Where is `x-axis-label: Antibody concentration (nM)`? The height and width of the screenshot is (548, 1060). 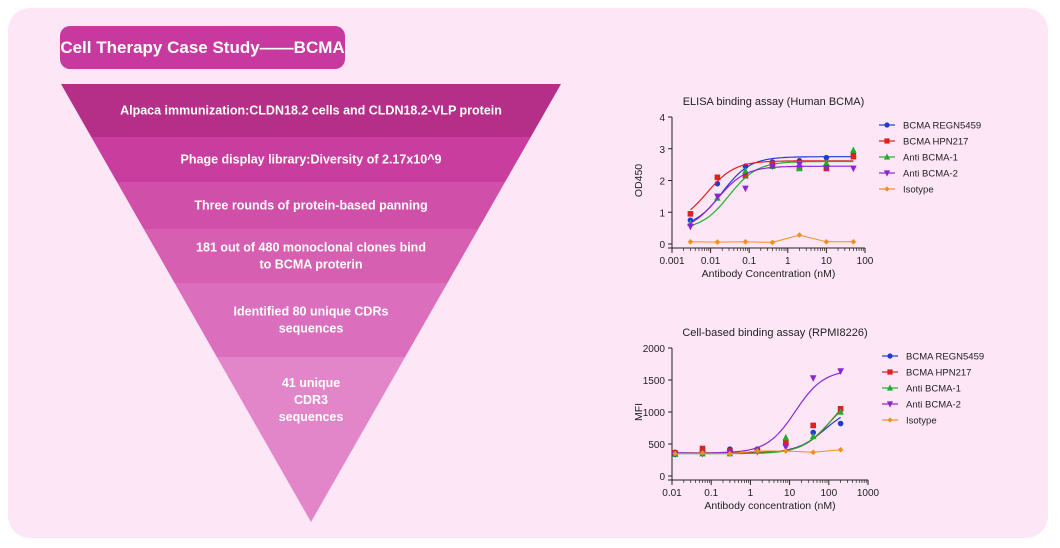
x-axis-label: Antibody concentration (nM) is located at coordinates (769, 506).